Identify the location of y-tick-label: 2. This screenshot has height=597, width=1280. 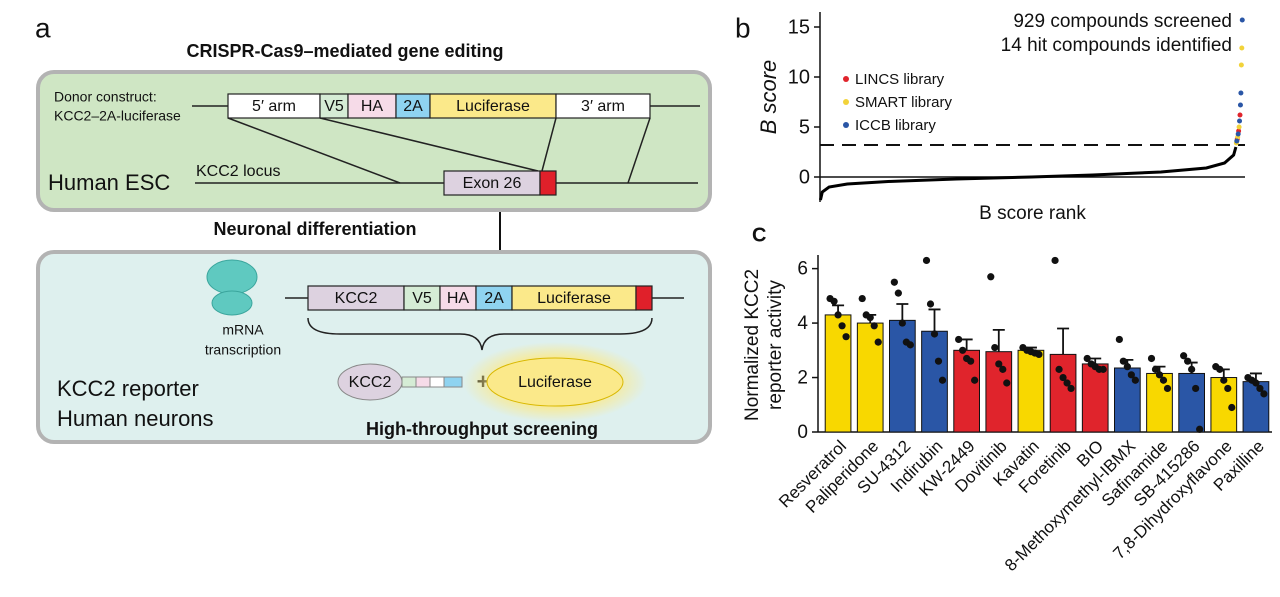
(802, 378).